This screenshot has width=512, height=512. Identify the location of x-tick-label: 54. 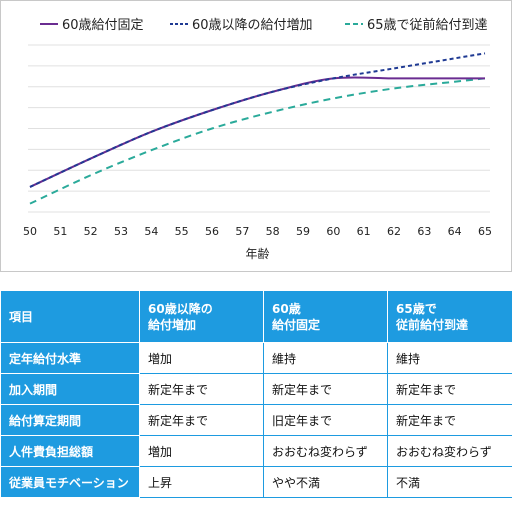
(151, 231).